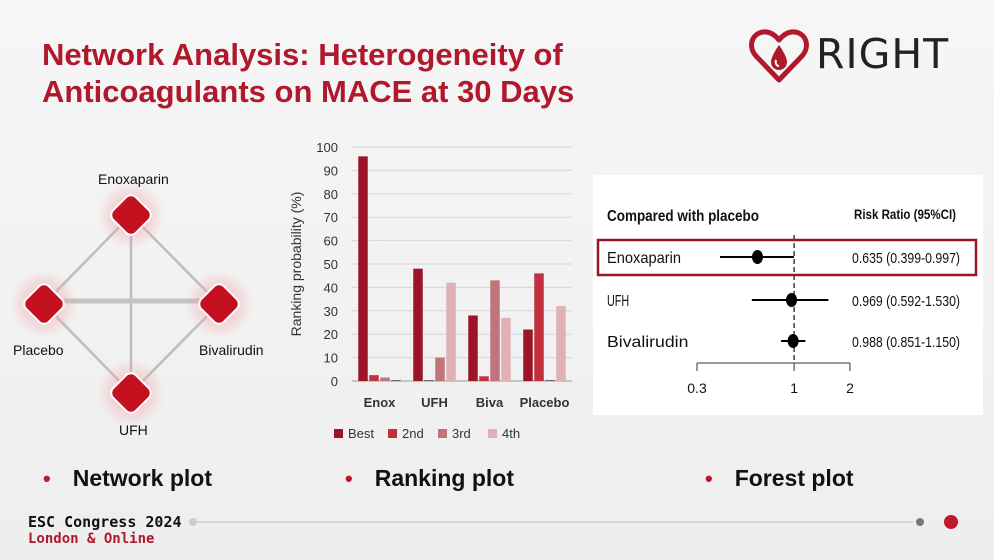 The width and height of the screenshot is (994, 560). Describe the element at coordinates (618, 301) in the screenshot. I see `forest-row-label: UFH` at that location.